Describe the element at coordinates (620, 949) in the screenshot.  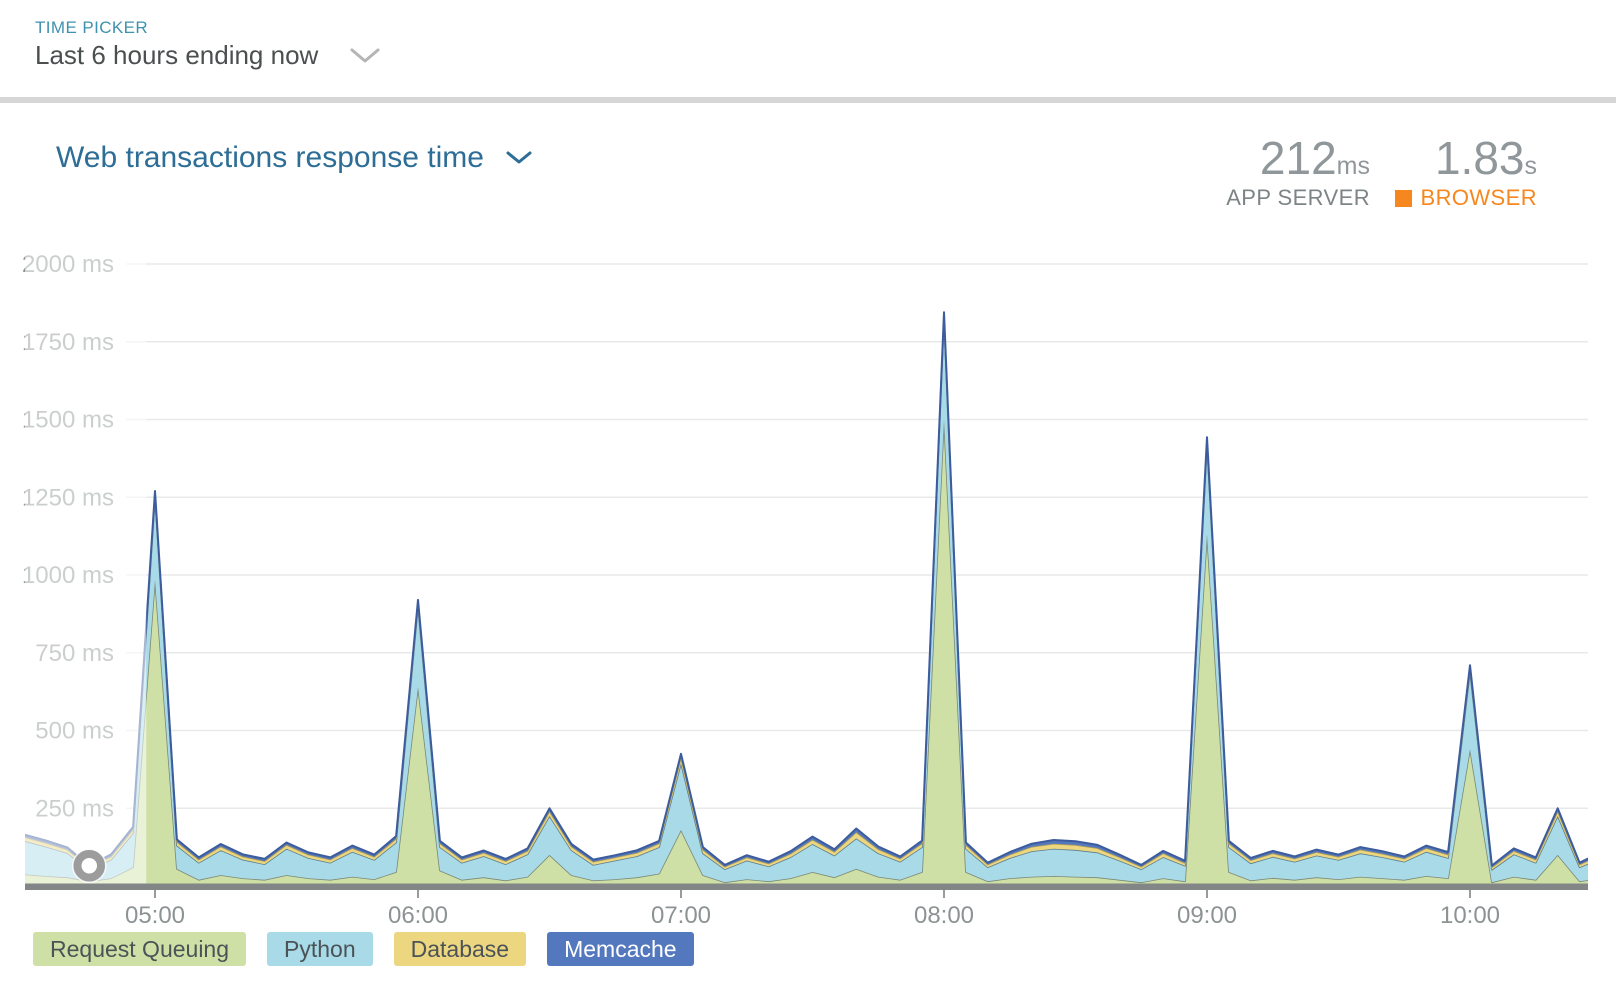
I see `legend-item-memcache: Memcache` at that location.